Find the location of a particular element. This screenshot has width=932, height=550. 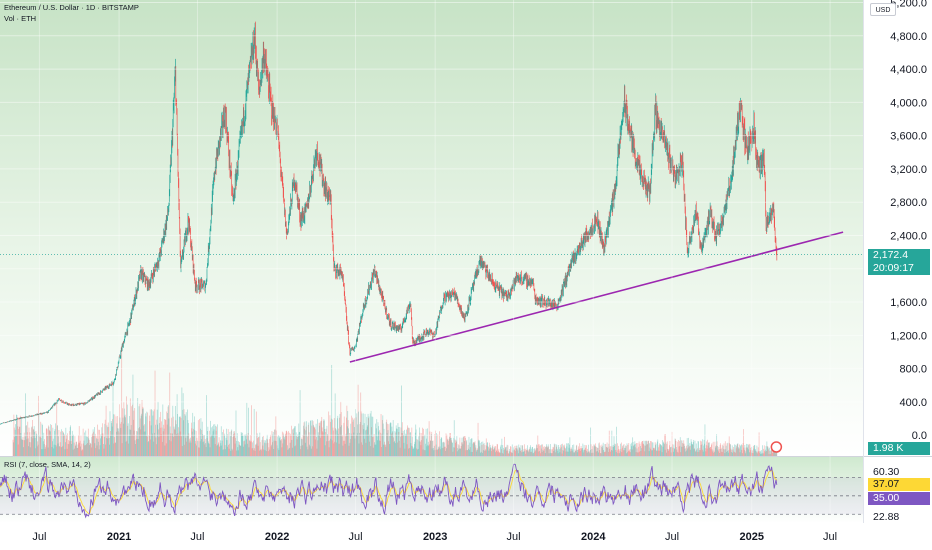

price-tick-label: 4,400.0 is located at coordinates (908, 70).